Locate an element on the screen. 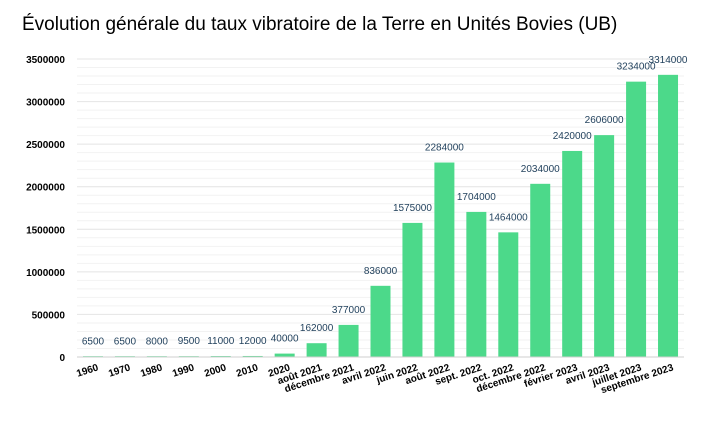  x-tick-label: 1980 is located at coordinates (151, 370).